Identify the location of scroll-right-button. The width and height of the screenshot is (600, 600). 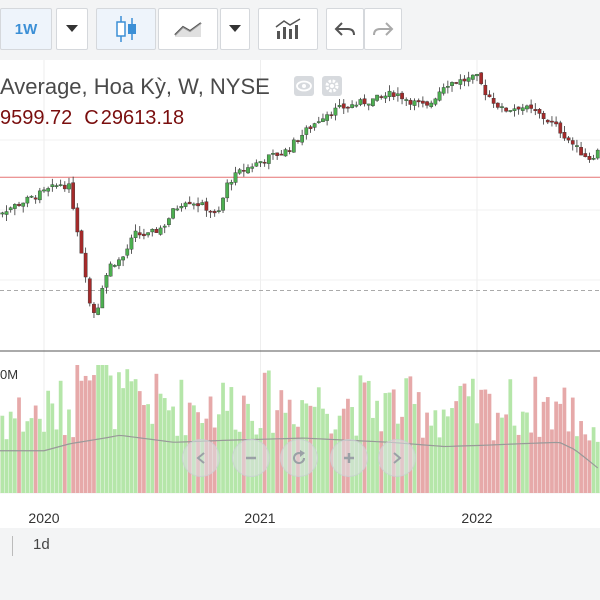
(397, 458).